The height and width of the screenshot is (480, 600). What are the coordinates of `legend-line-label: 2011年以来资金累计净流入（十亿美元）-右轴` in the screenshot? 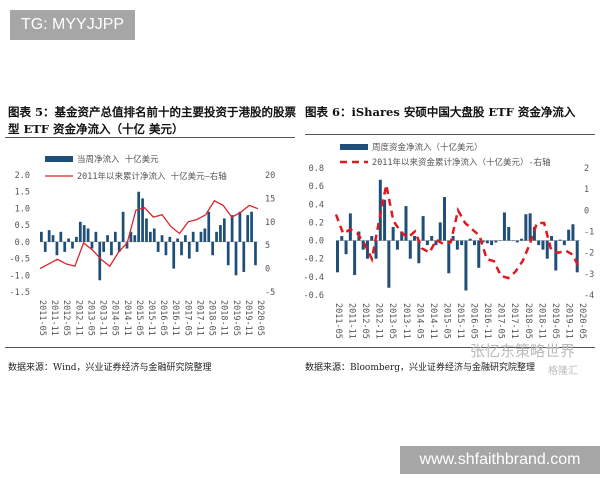 It's located at (461, 162).